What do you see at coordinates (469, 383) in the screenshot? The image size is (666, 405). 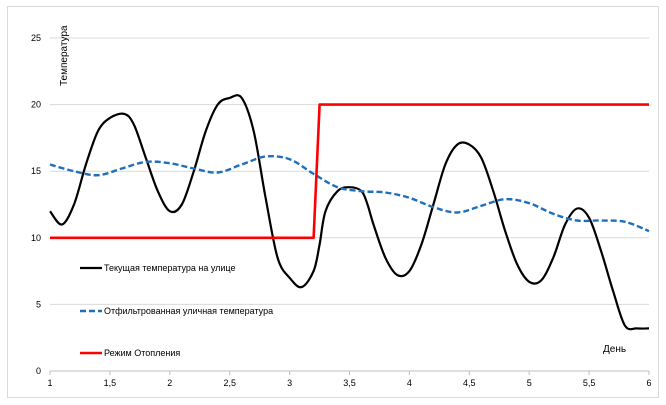 I see `x-tick-label: 4,5` at bounding box center [469, 383].